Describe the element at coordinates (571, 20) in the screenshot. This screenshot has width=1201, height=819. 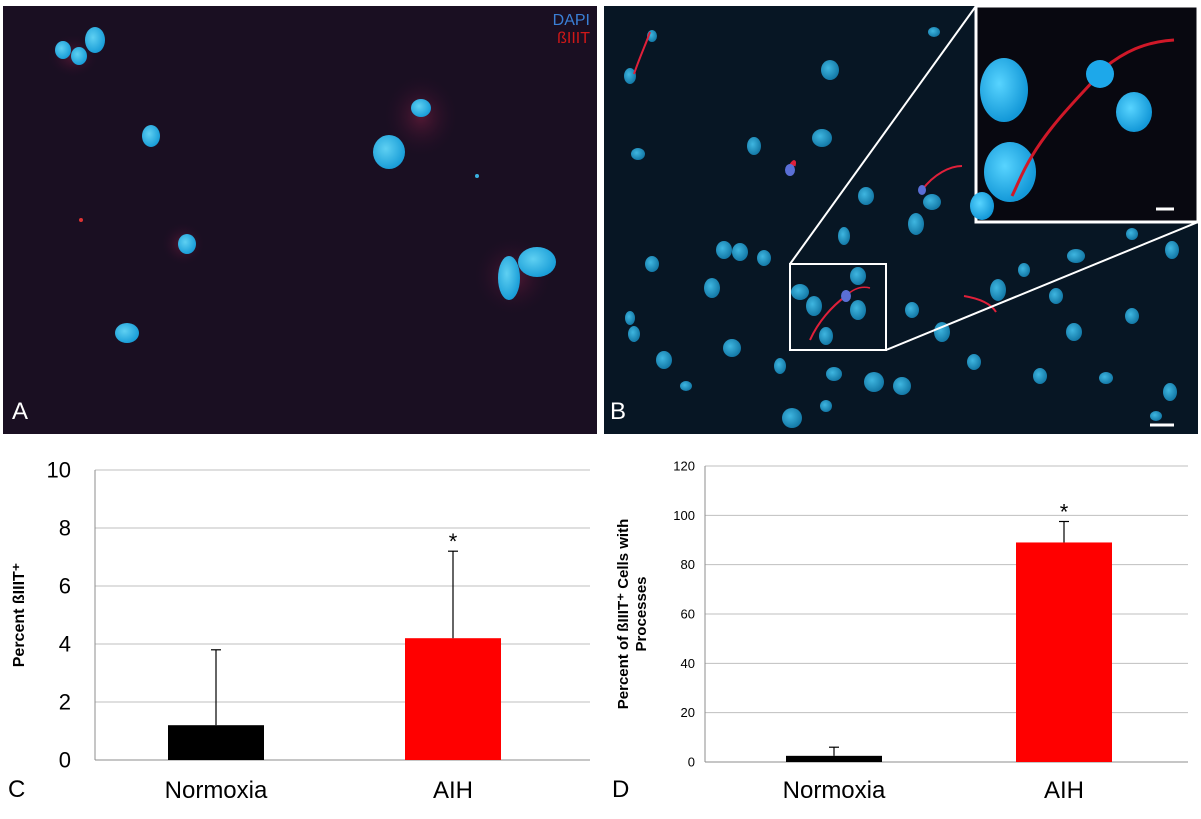
I see `legend-dapi: DAPI` at that location.